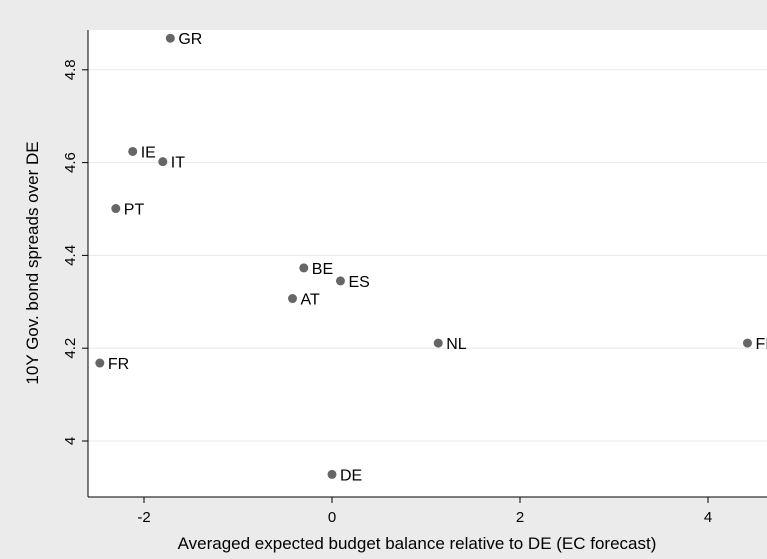  I want to click on point-label-pt: PT, so click(134, 210).